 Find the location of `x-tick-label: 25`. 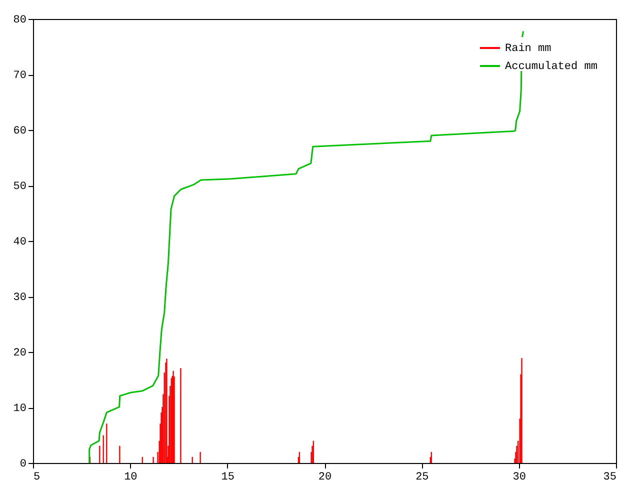

x-tick-label: 25 is located at coordinates (422, 476).